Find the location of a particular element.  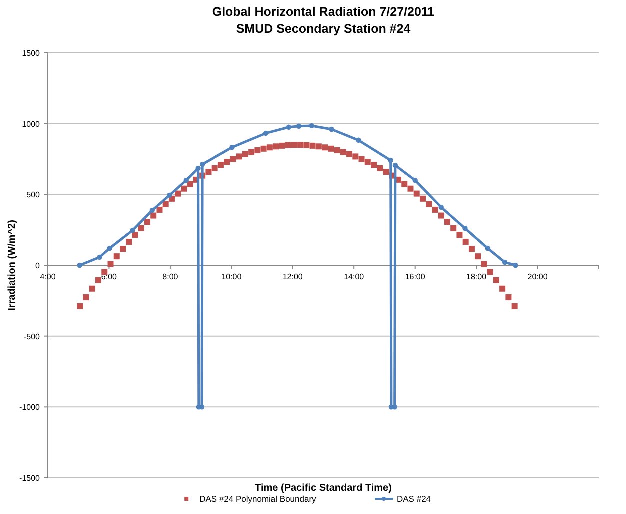

x-axis-title: Time (Pacific Standard Time) is located at coordinates (323, 488).